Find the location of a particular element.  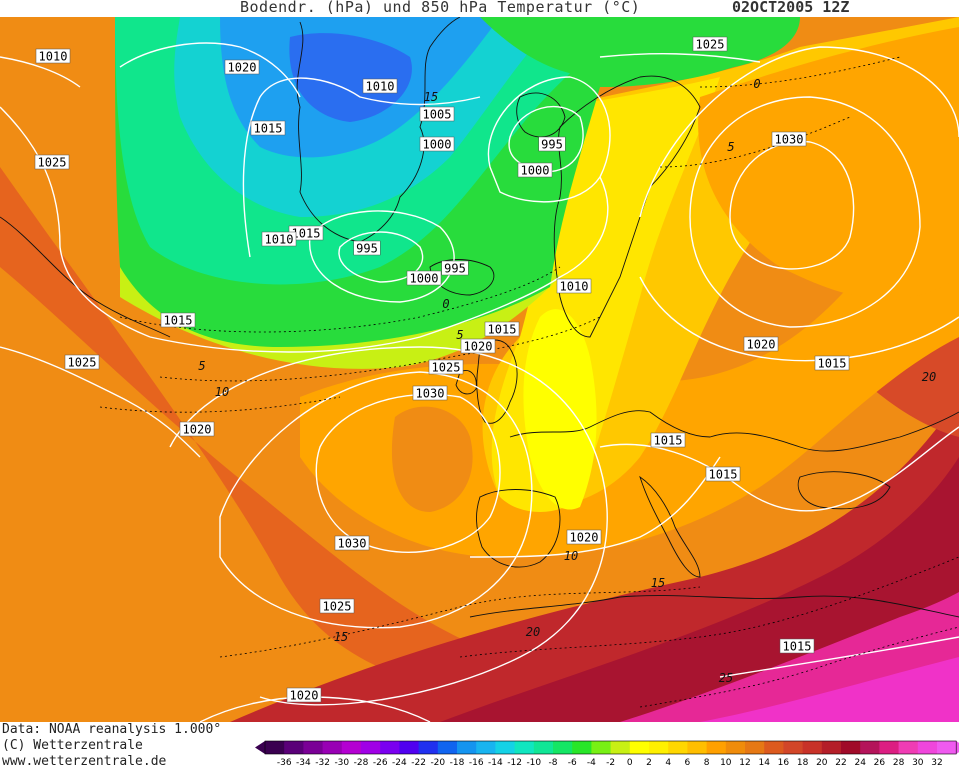

isobar-1000-svalbard is located at coordinates (549, 139).